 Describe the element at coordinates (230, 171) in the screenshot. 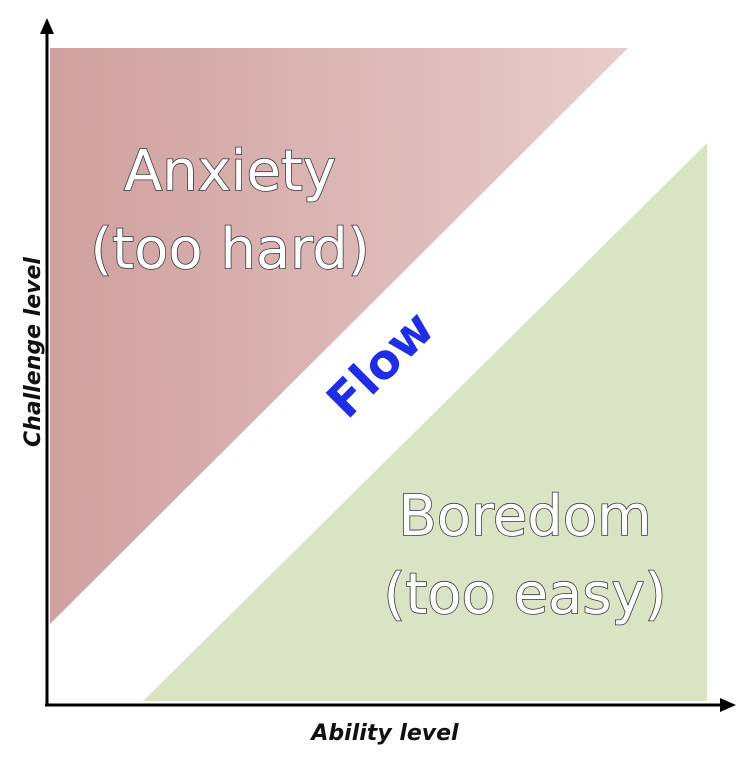

I see `anxiety-label-line1: Anxiety` at that location.